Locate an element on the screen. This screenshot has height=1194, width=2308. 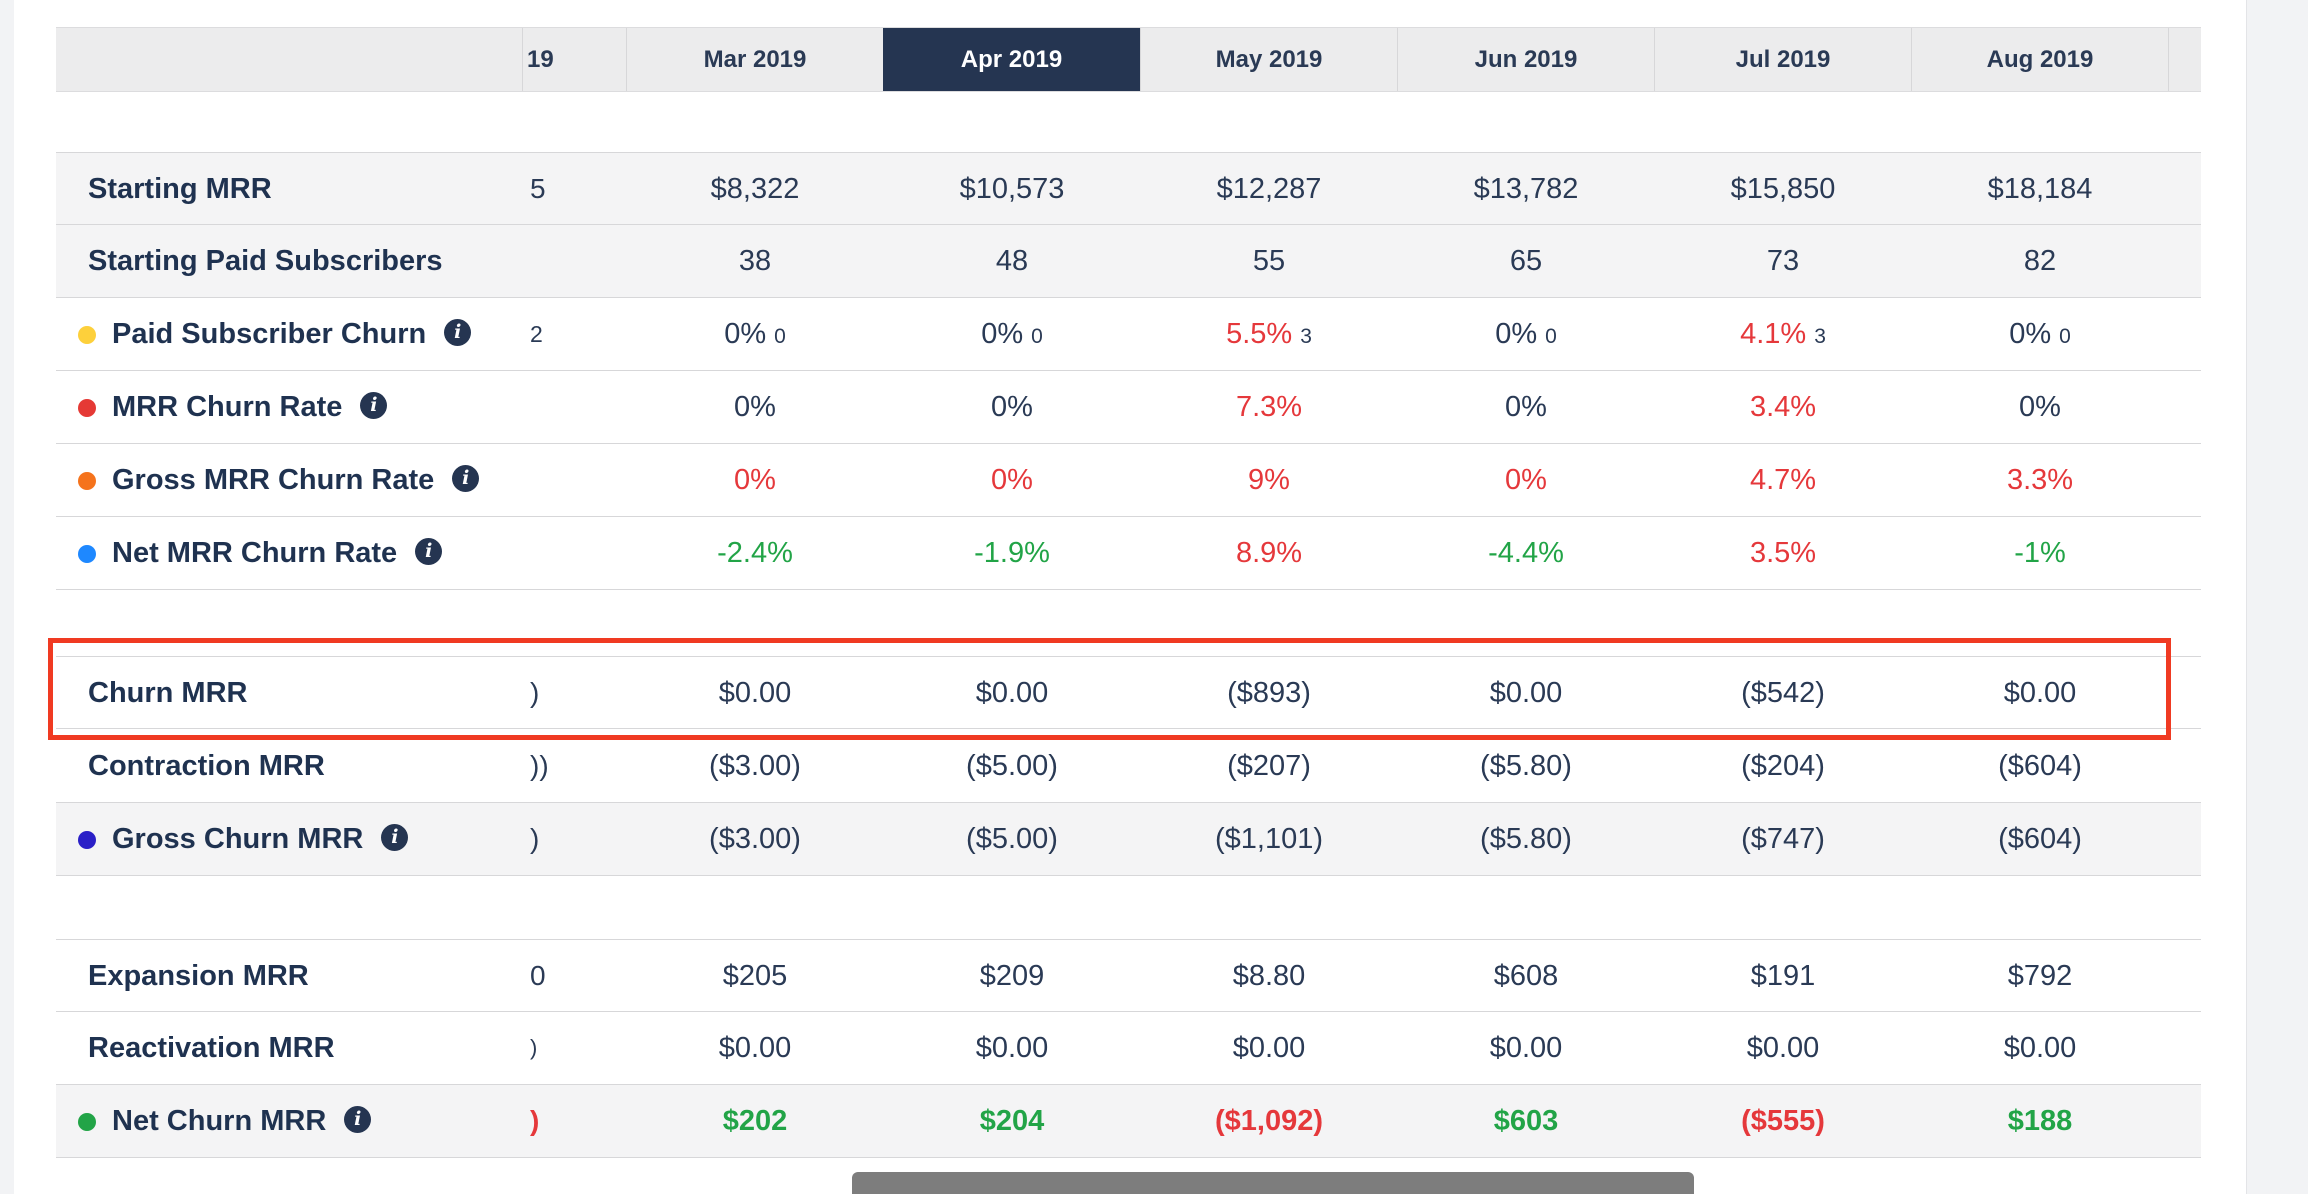
cell-jun: $608 is located at coordinates (1526, 976).